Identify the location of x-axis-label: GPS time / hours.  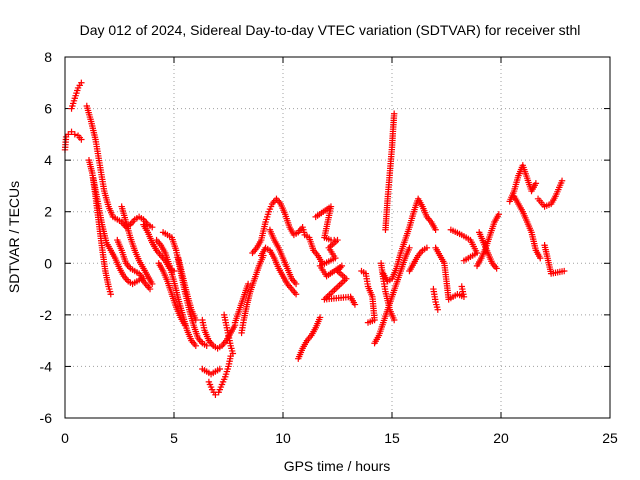
(337, 466).